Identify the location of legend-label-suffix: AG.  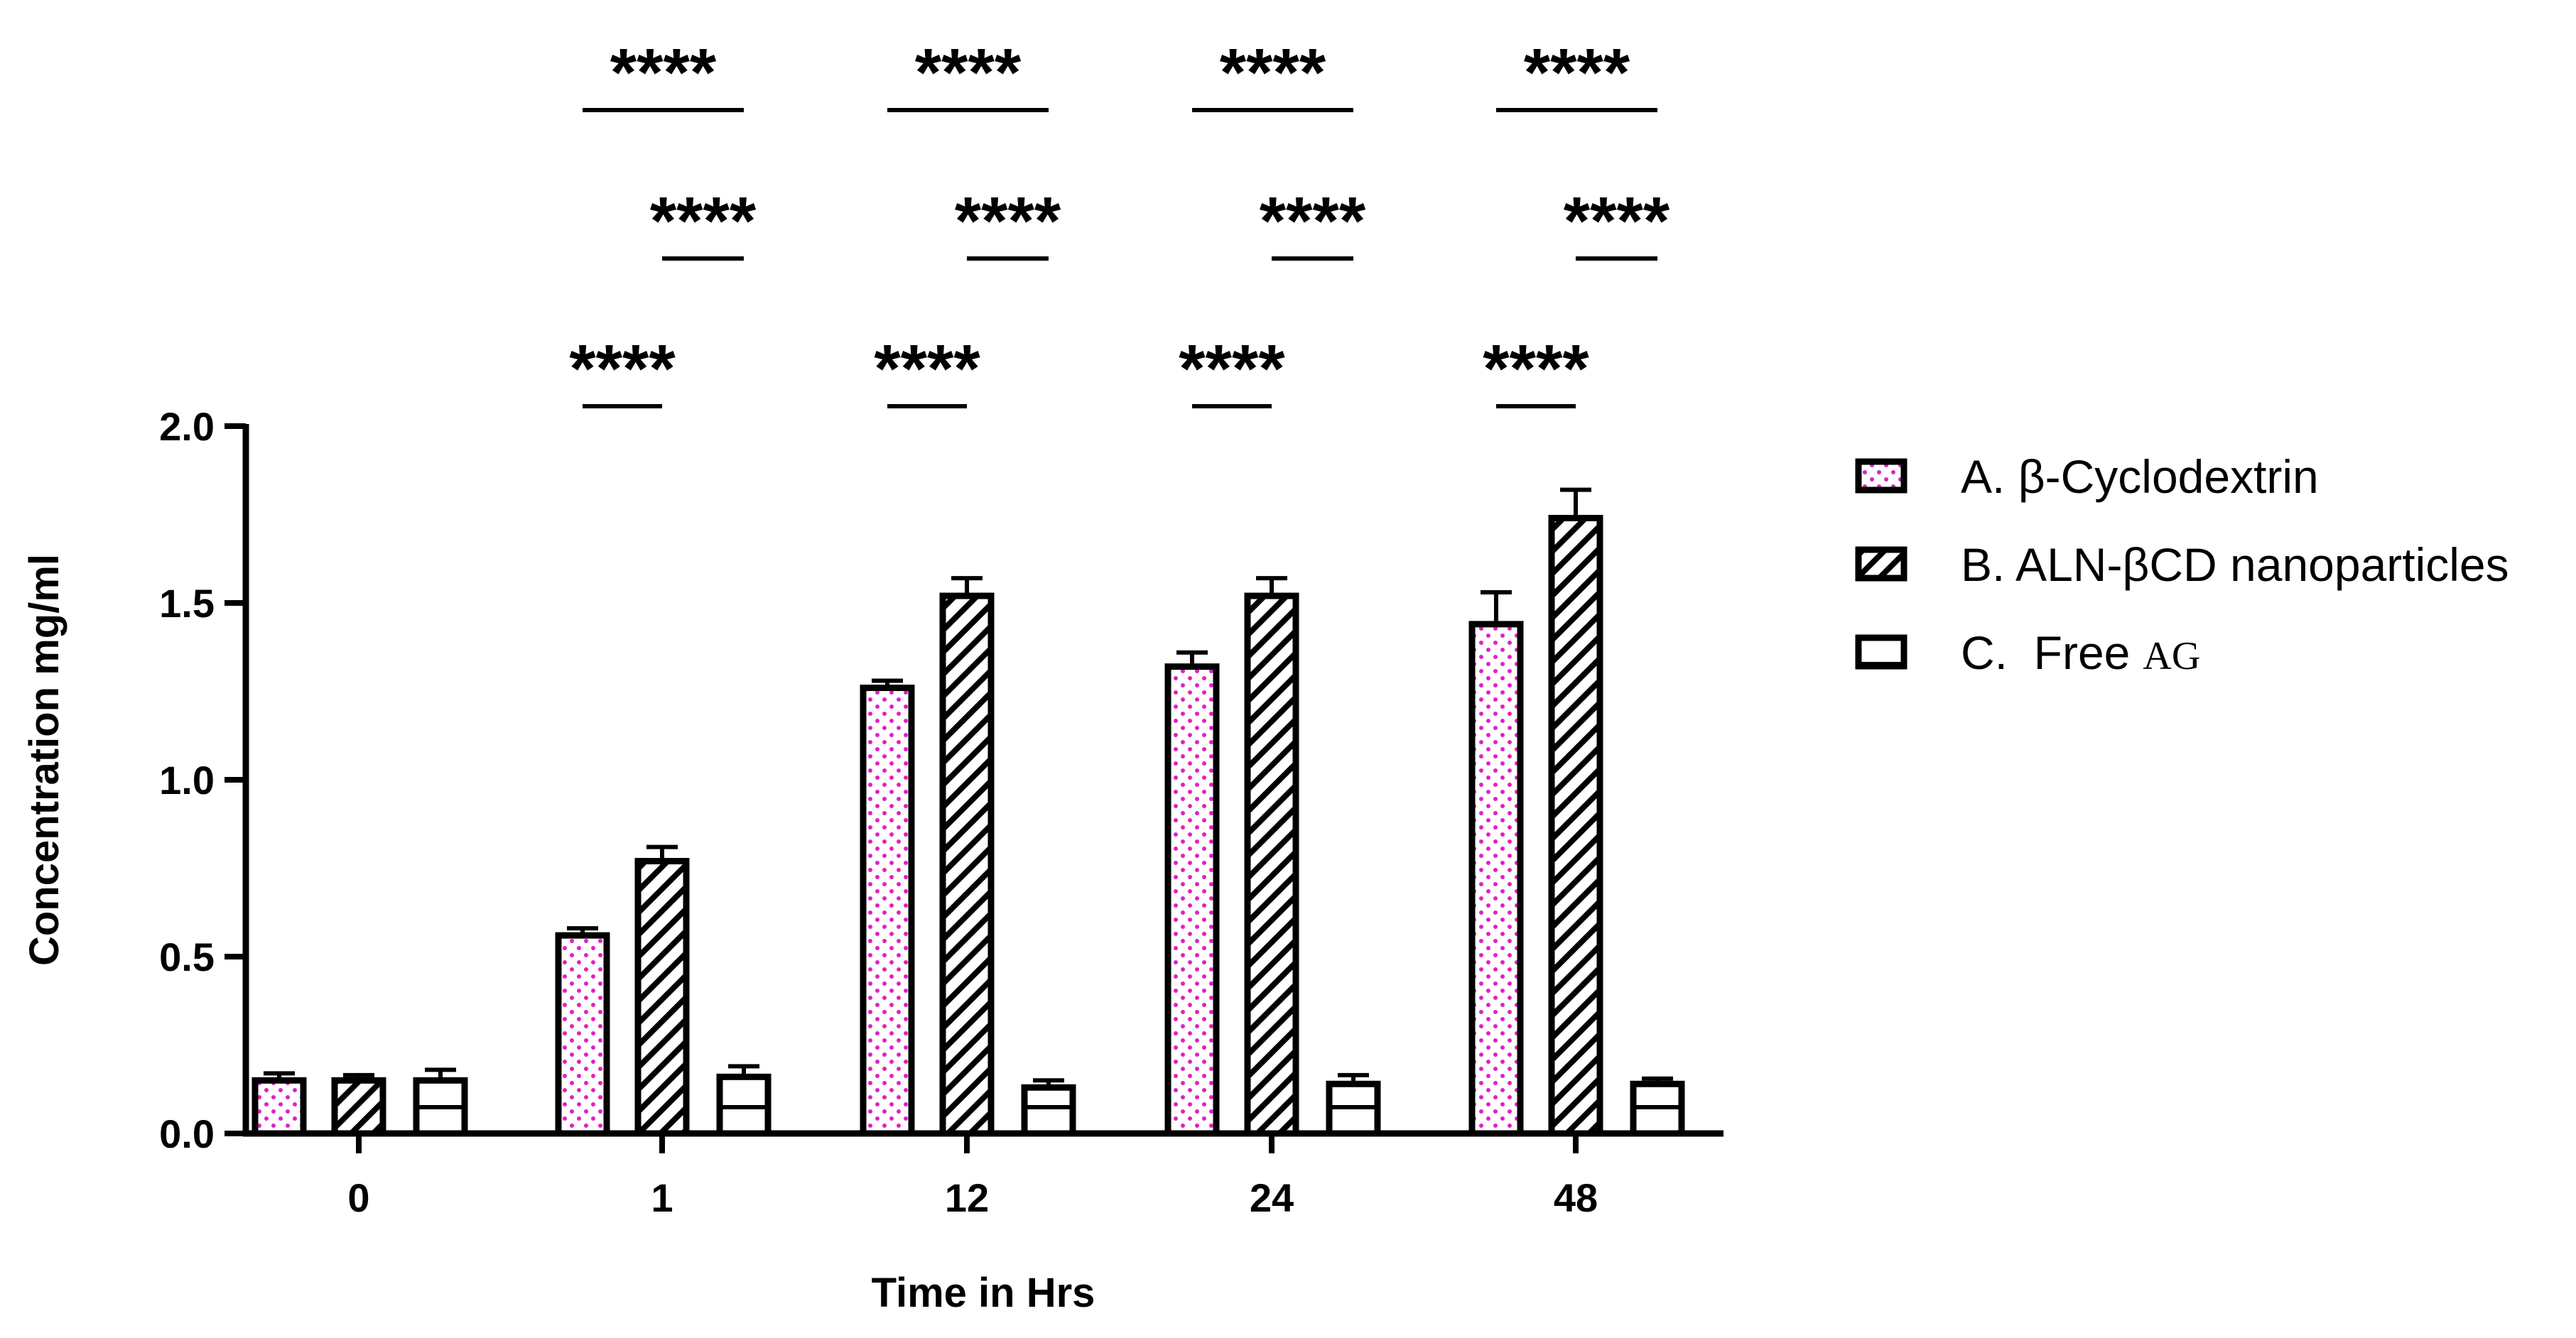
(2171, 656).